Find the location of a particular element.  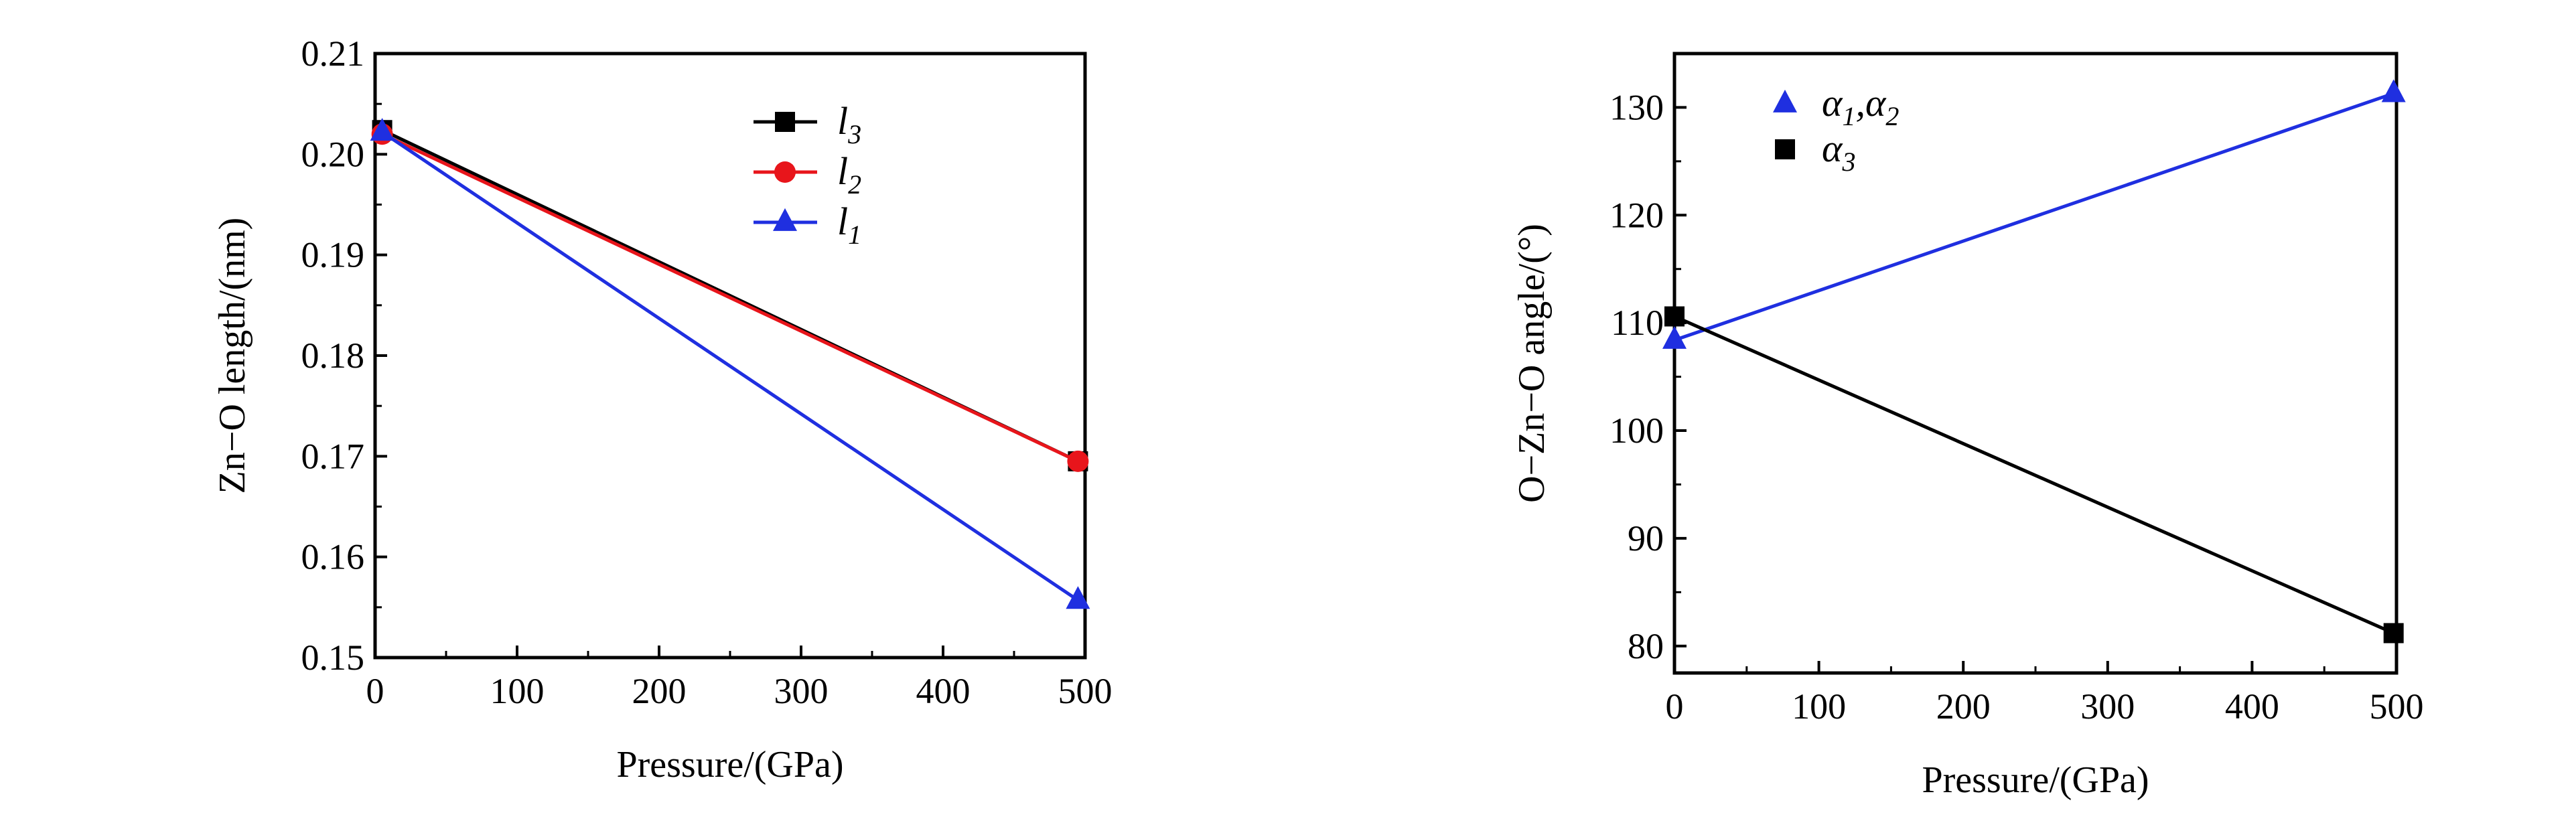

y-tick-label: 130 is located at coordinates (1636, 107).